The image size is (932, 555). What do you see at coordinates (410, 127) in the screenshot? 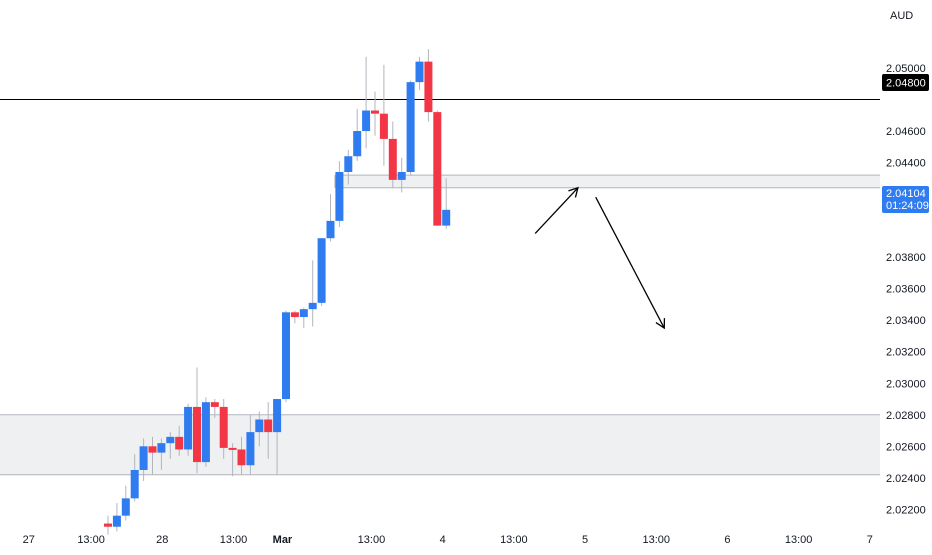
I see `candle-34-body` at bounding box center [410, 127].